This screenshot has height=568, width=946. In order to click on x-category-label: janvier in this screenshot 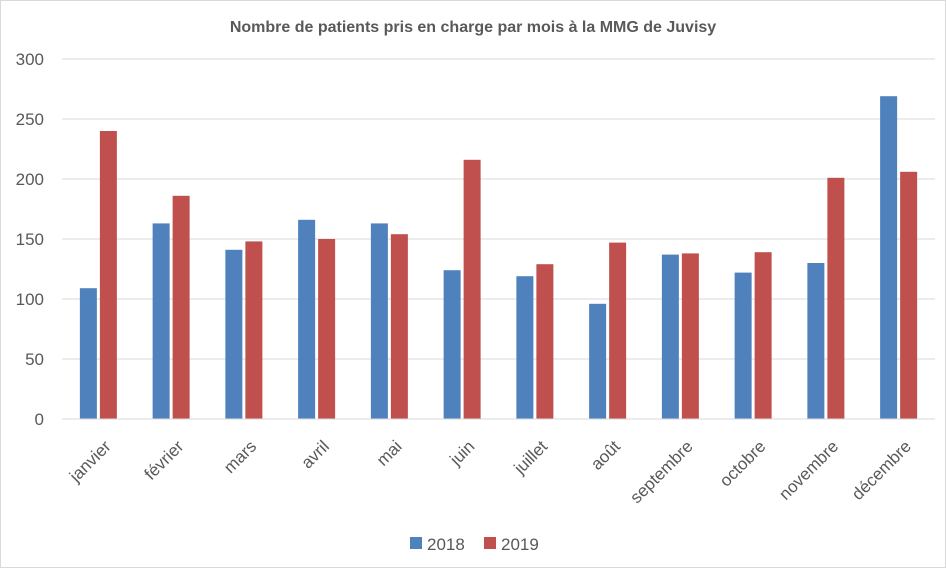, I will do `click(90, 462)`.